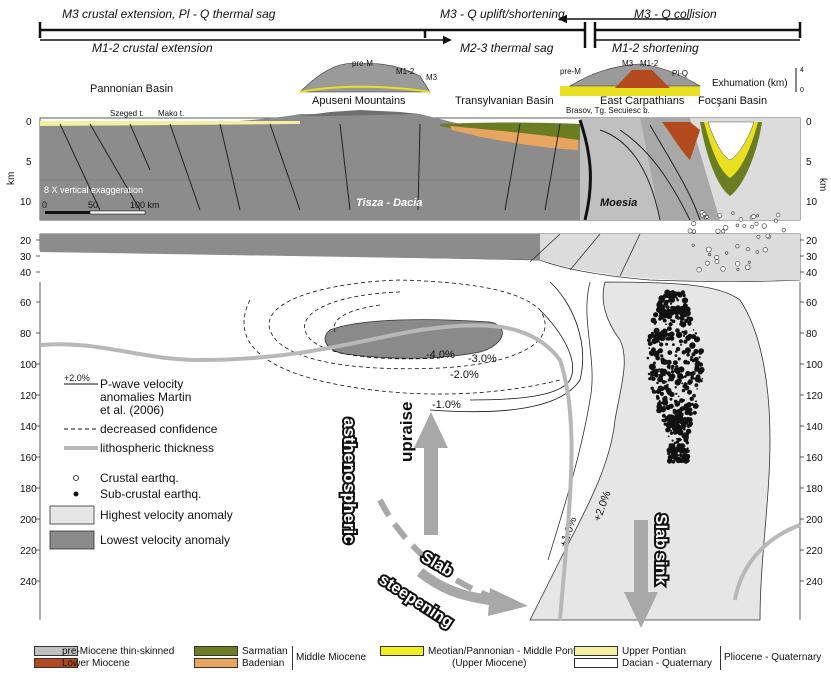 The image size is (831, 681). I want to click on label-east-carpathians: East Carpathians, so click(642, 101).